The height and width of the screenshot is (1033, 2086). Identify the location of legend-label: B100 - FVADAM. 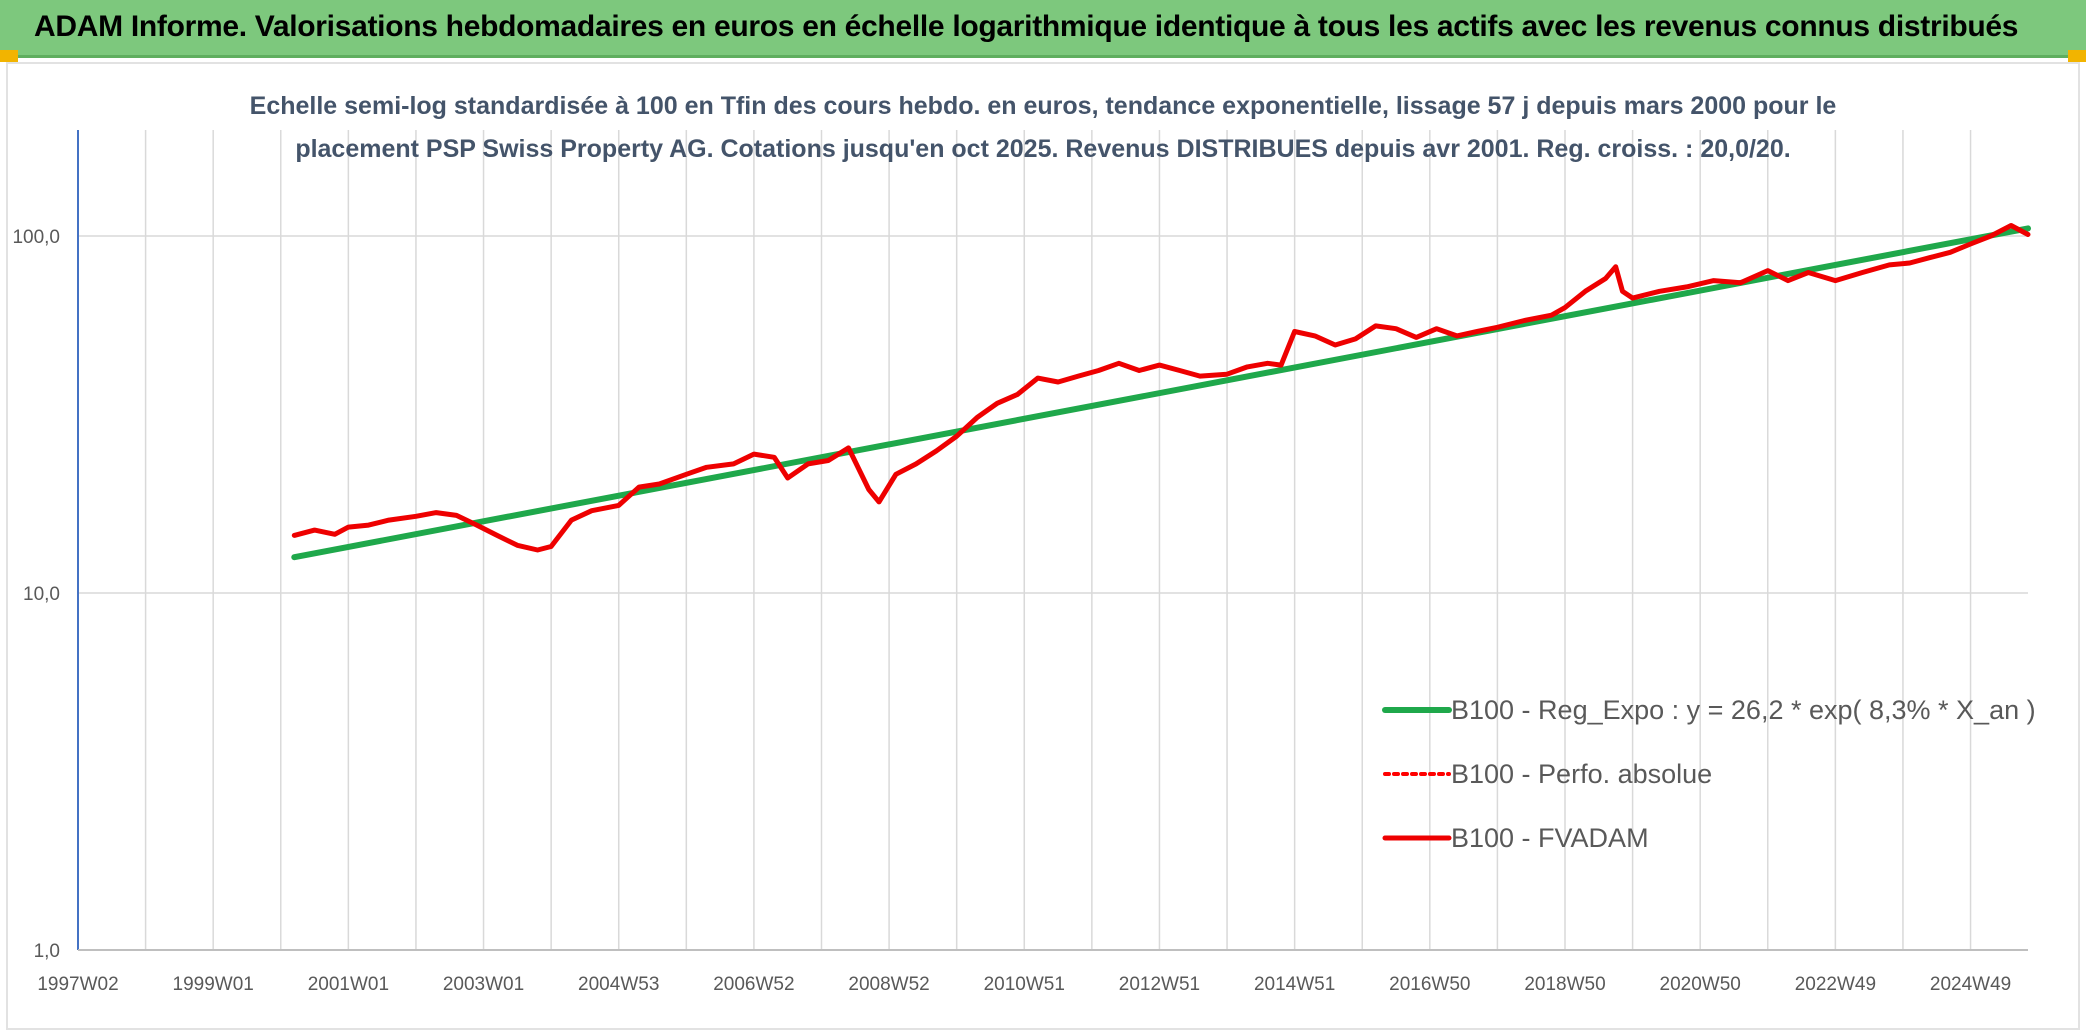
(1550, 838).